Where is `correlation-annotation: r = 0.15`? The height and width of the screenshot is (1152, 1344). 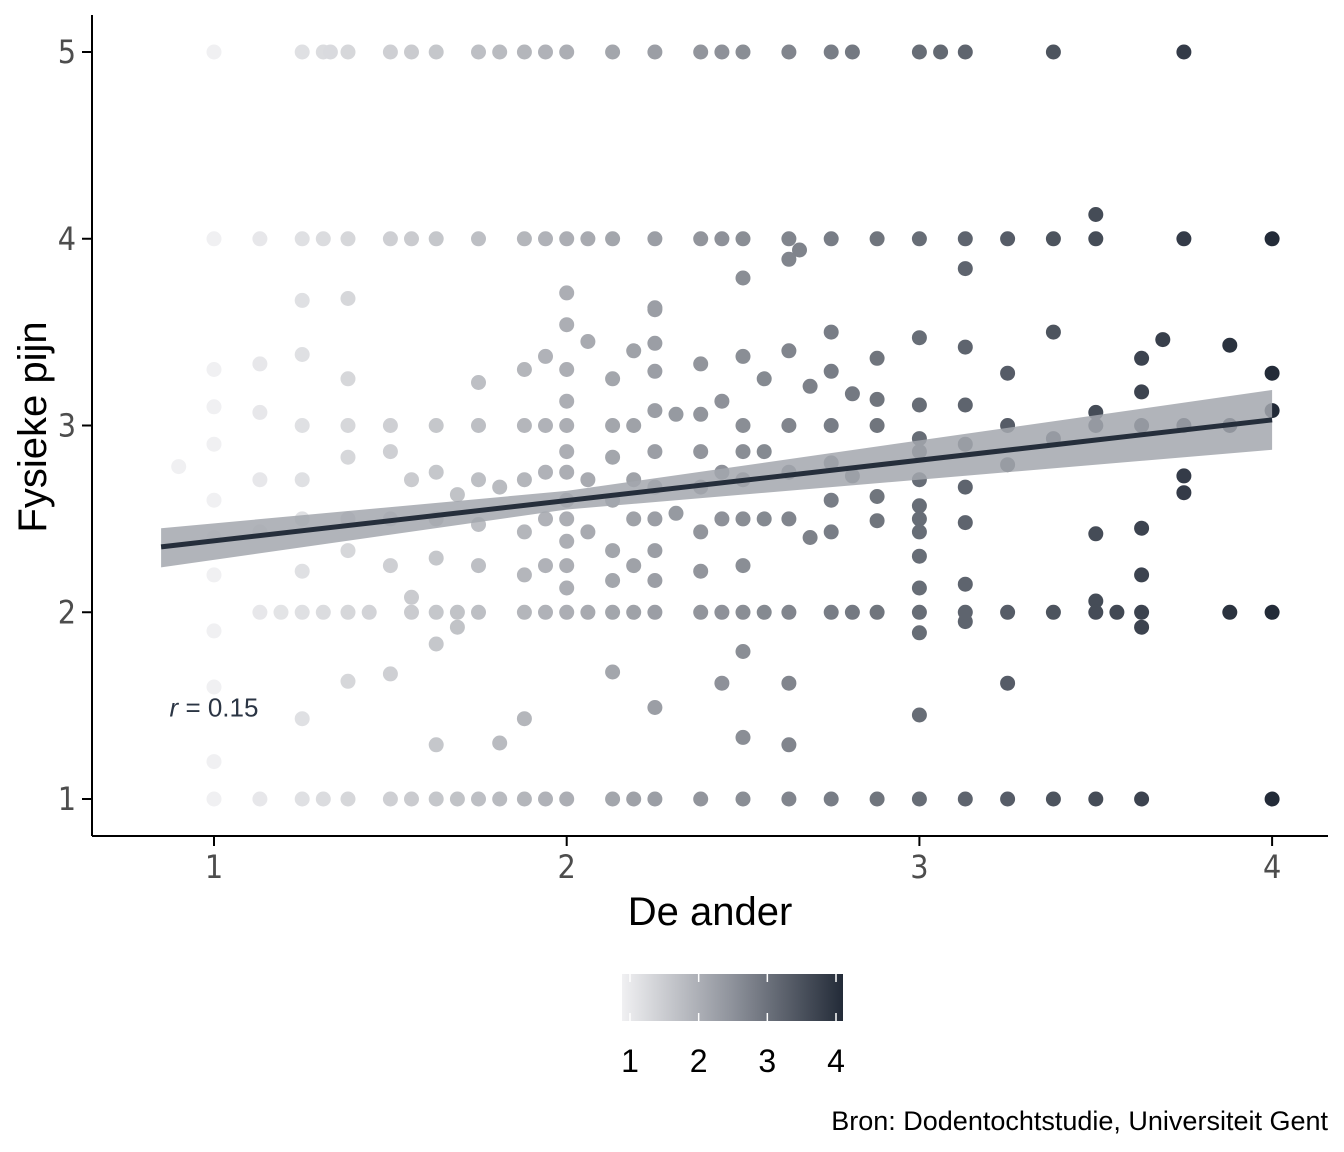
correlation-annotation: r = 0.15 is located at coordinates (214, 707).